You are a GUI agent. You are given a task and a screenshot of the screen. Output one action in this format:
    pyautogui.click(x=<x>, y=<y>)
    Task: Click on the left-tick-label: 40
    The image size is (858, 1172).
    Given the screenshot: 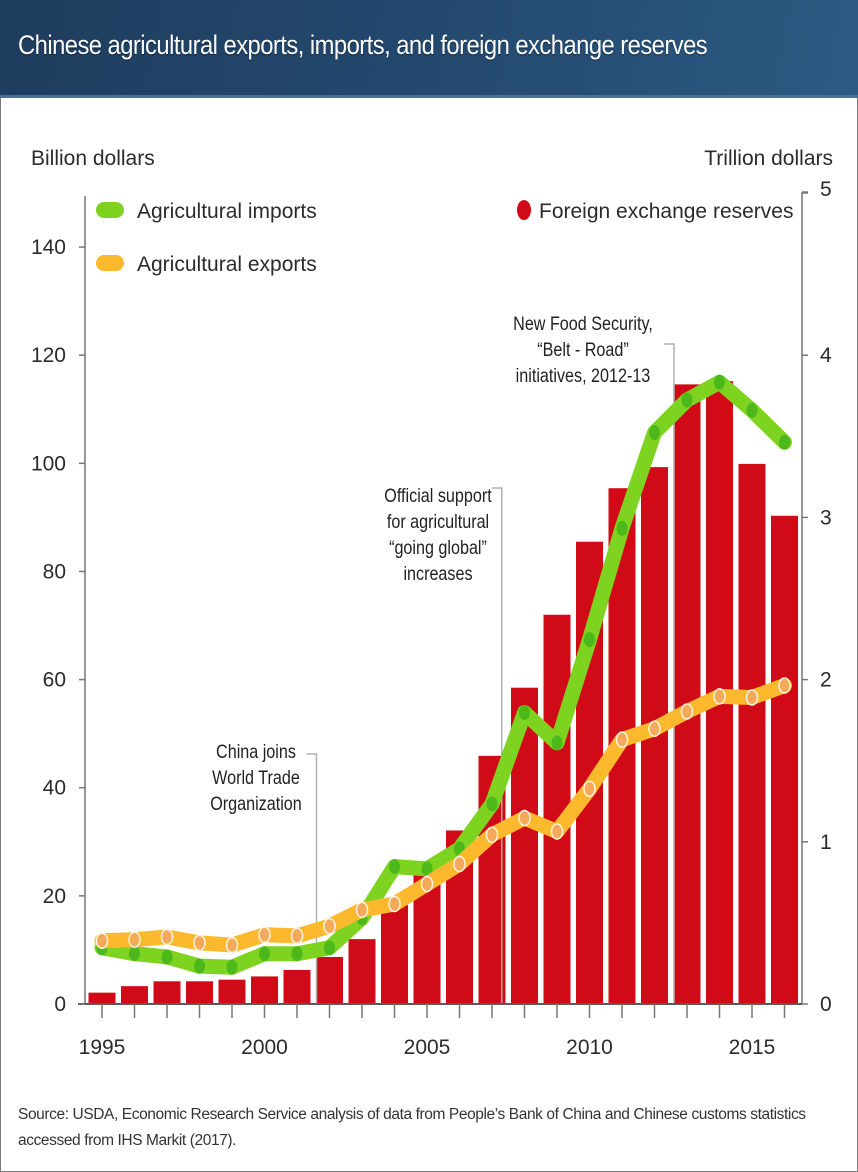 What is the action you would take?
    pyautogui.click(x=54, y=788)
    